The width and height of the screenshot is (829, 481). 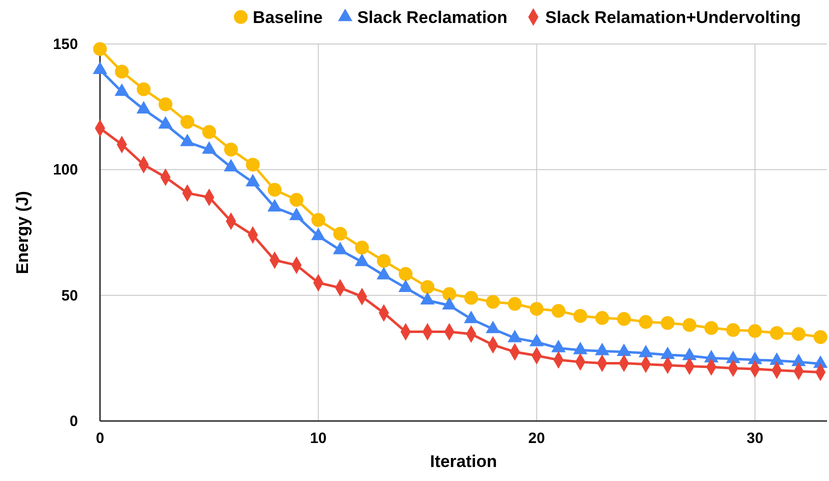 I want to click on legend-label: Slack Relamation+Undervolting, so click(x=673, y=17).